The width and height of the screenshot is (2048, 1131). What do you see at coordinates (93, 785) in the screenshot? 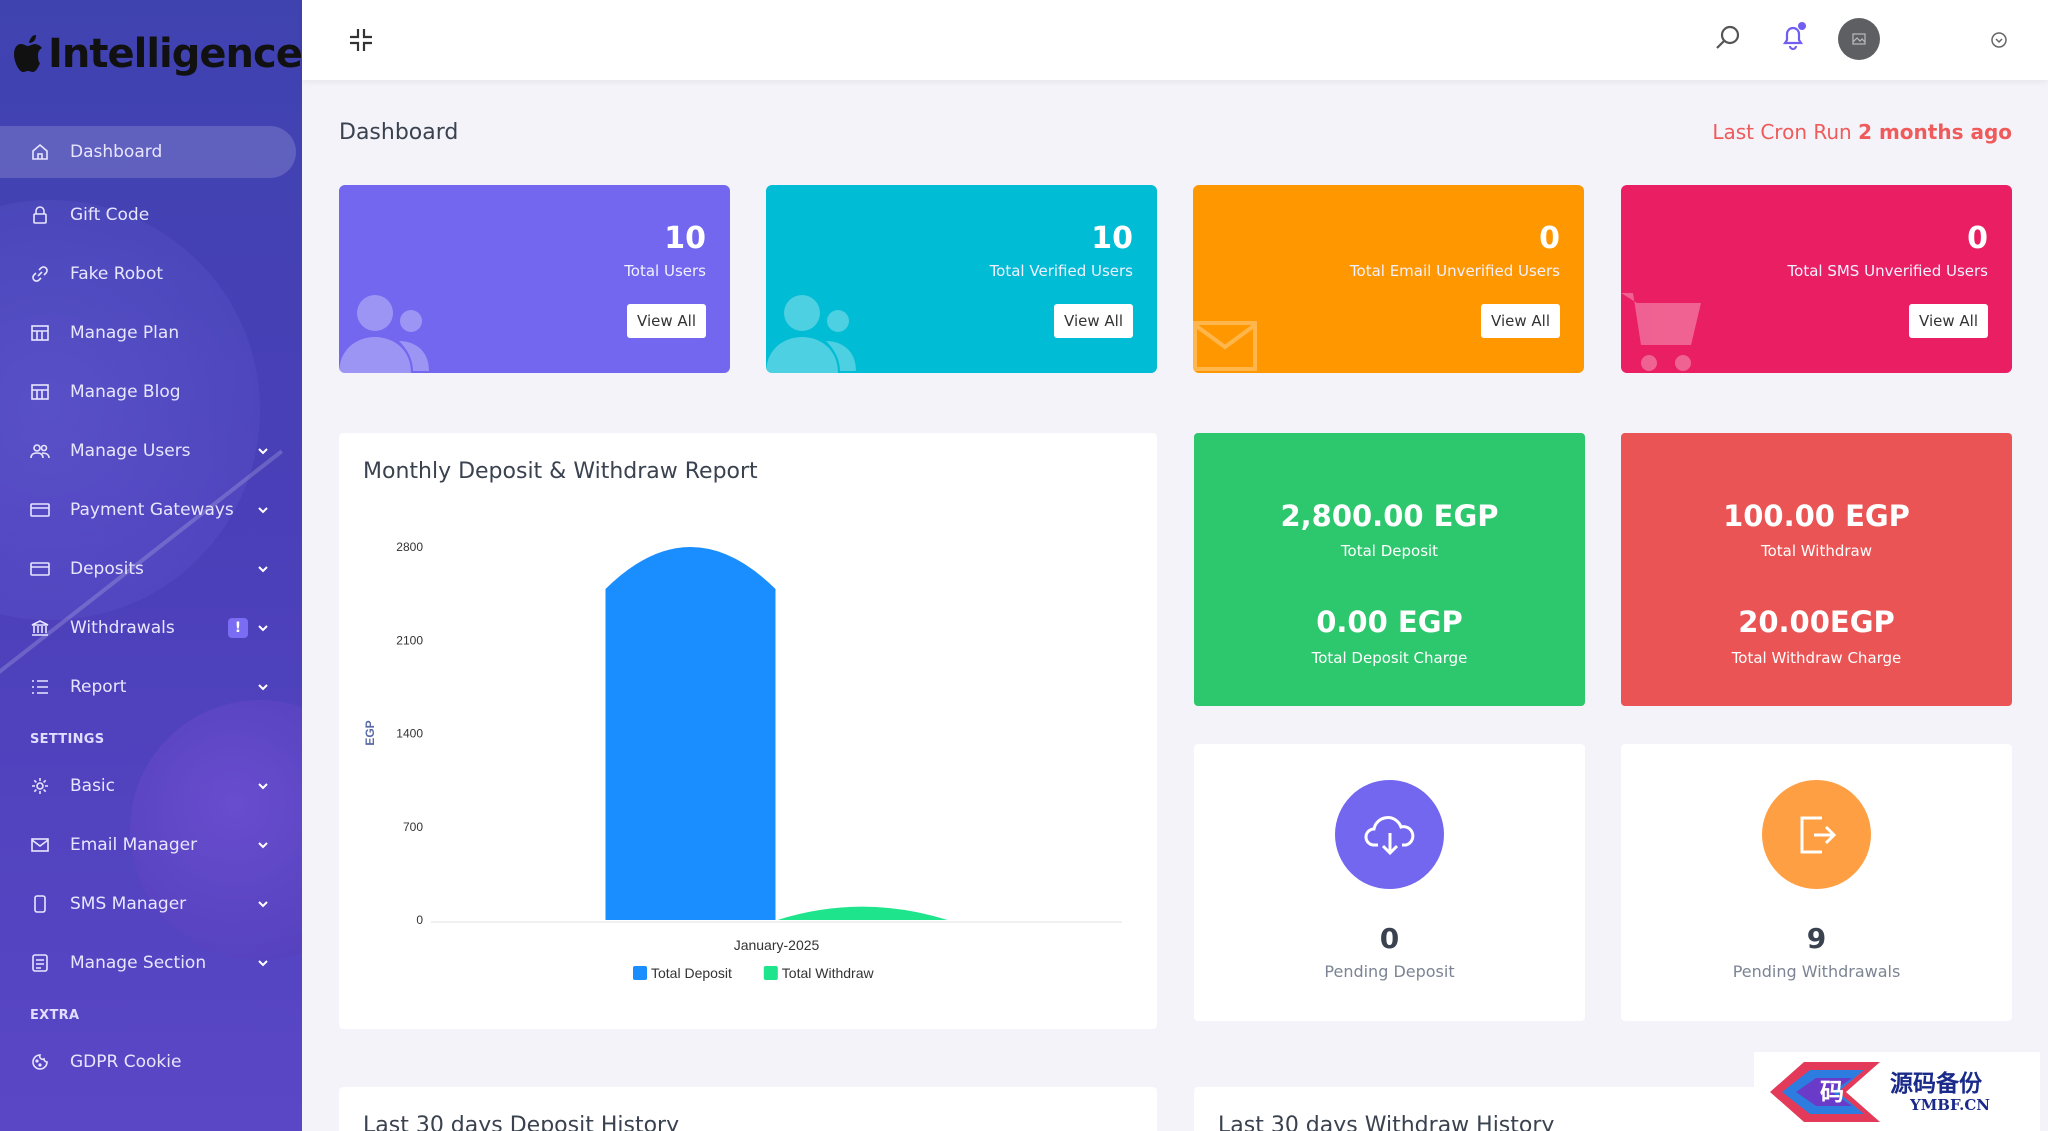
I see `sidebar-item-label: Basic` at bounding box center [93, 785].